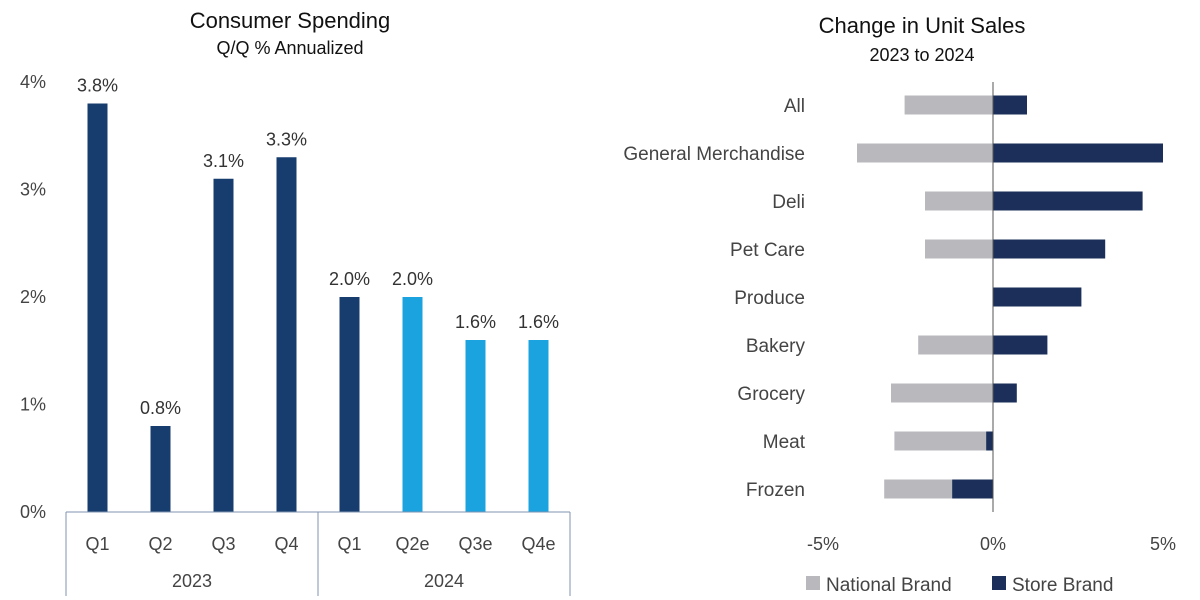 The image size is (1200, 600). What do you see at coordinates (767, 250) in the screenshot?
I see `category-label: Pet Care` at bounding box center [767, 250].